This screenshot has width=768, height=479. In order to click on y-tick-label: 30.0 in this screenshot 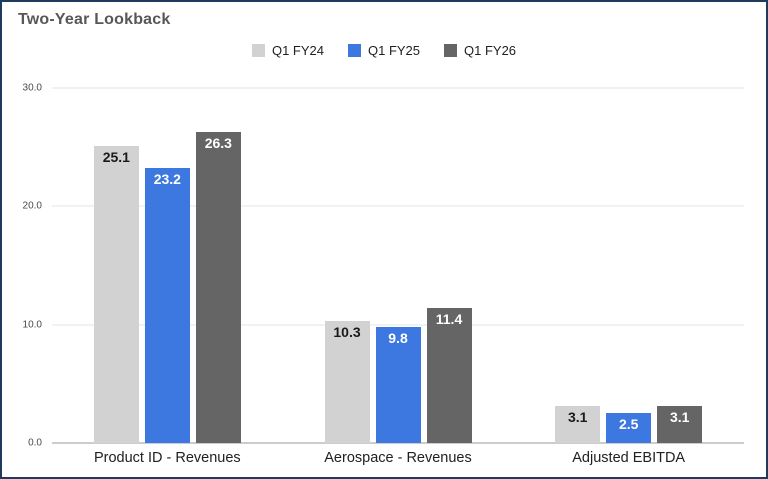, I will do `click(32, 88)`.